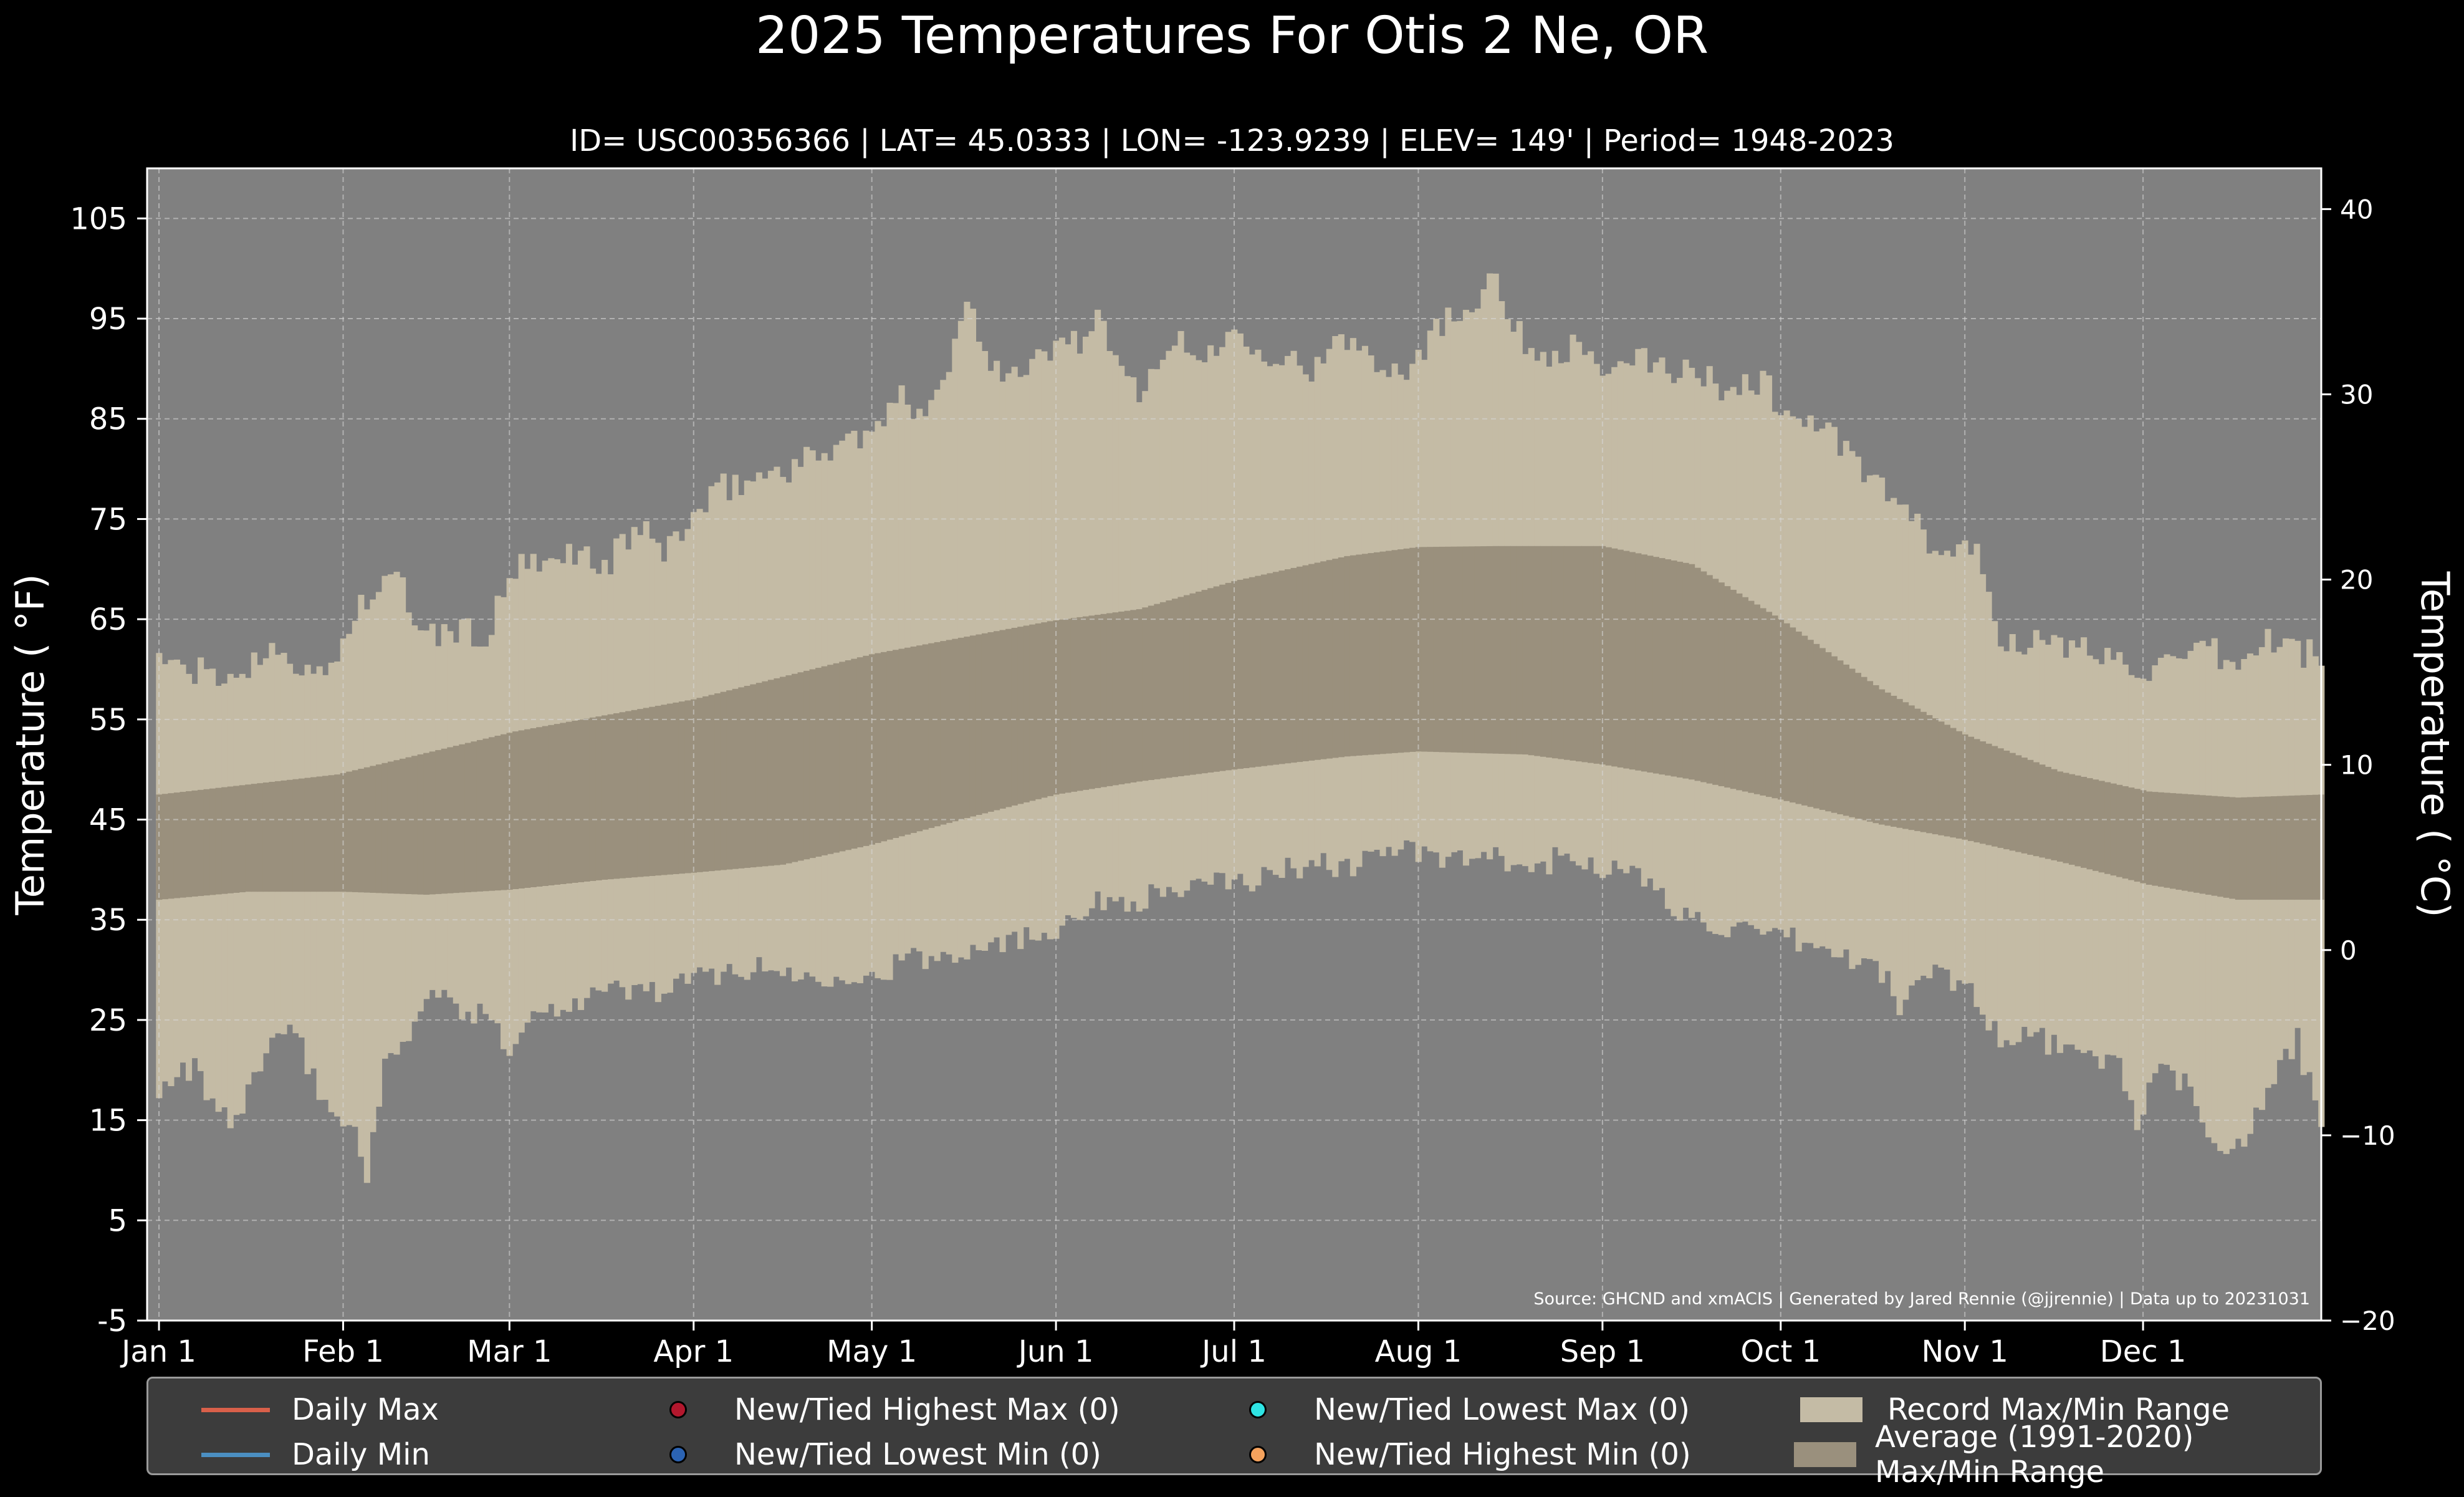 This screenshot has height=1497, width=2464. Describe the element at coordinates (318, 1409) in the screenshot. I see `legend-item: Daily Max` at that location.